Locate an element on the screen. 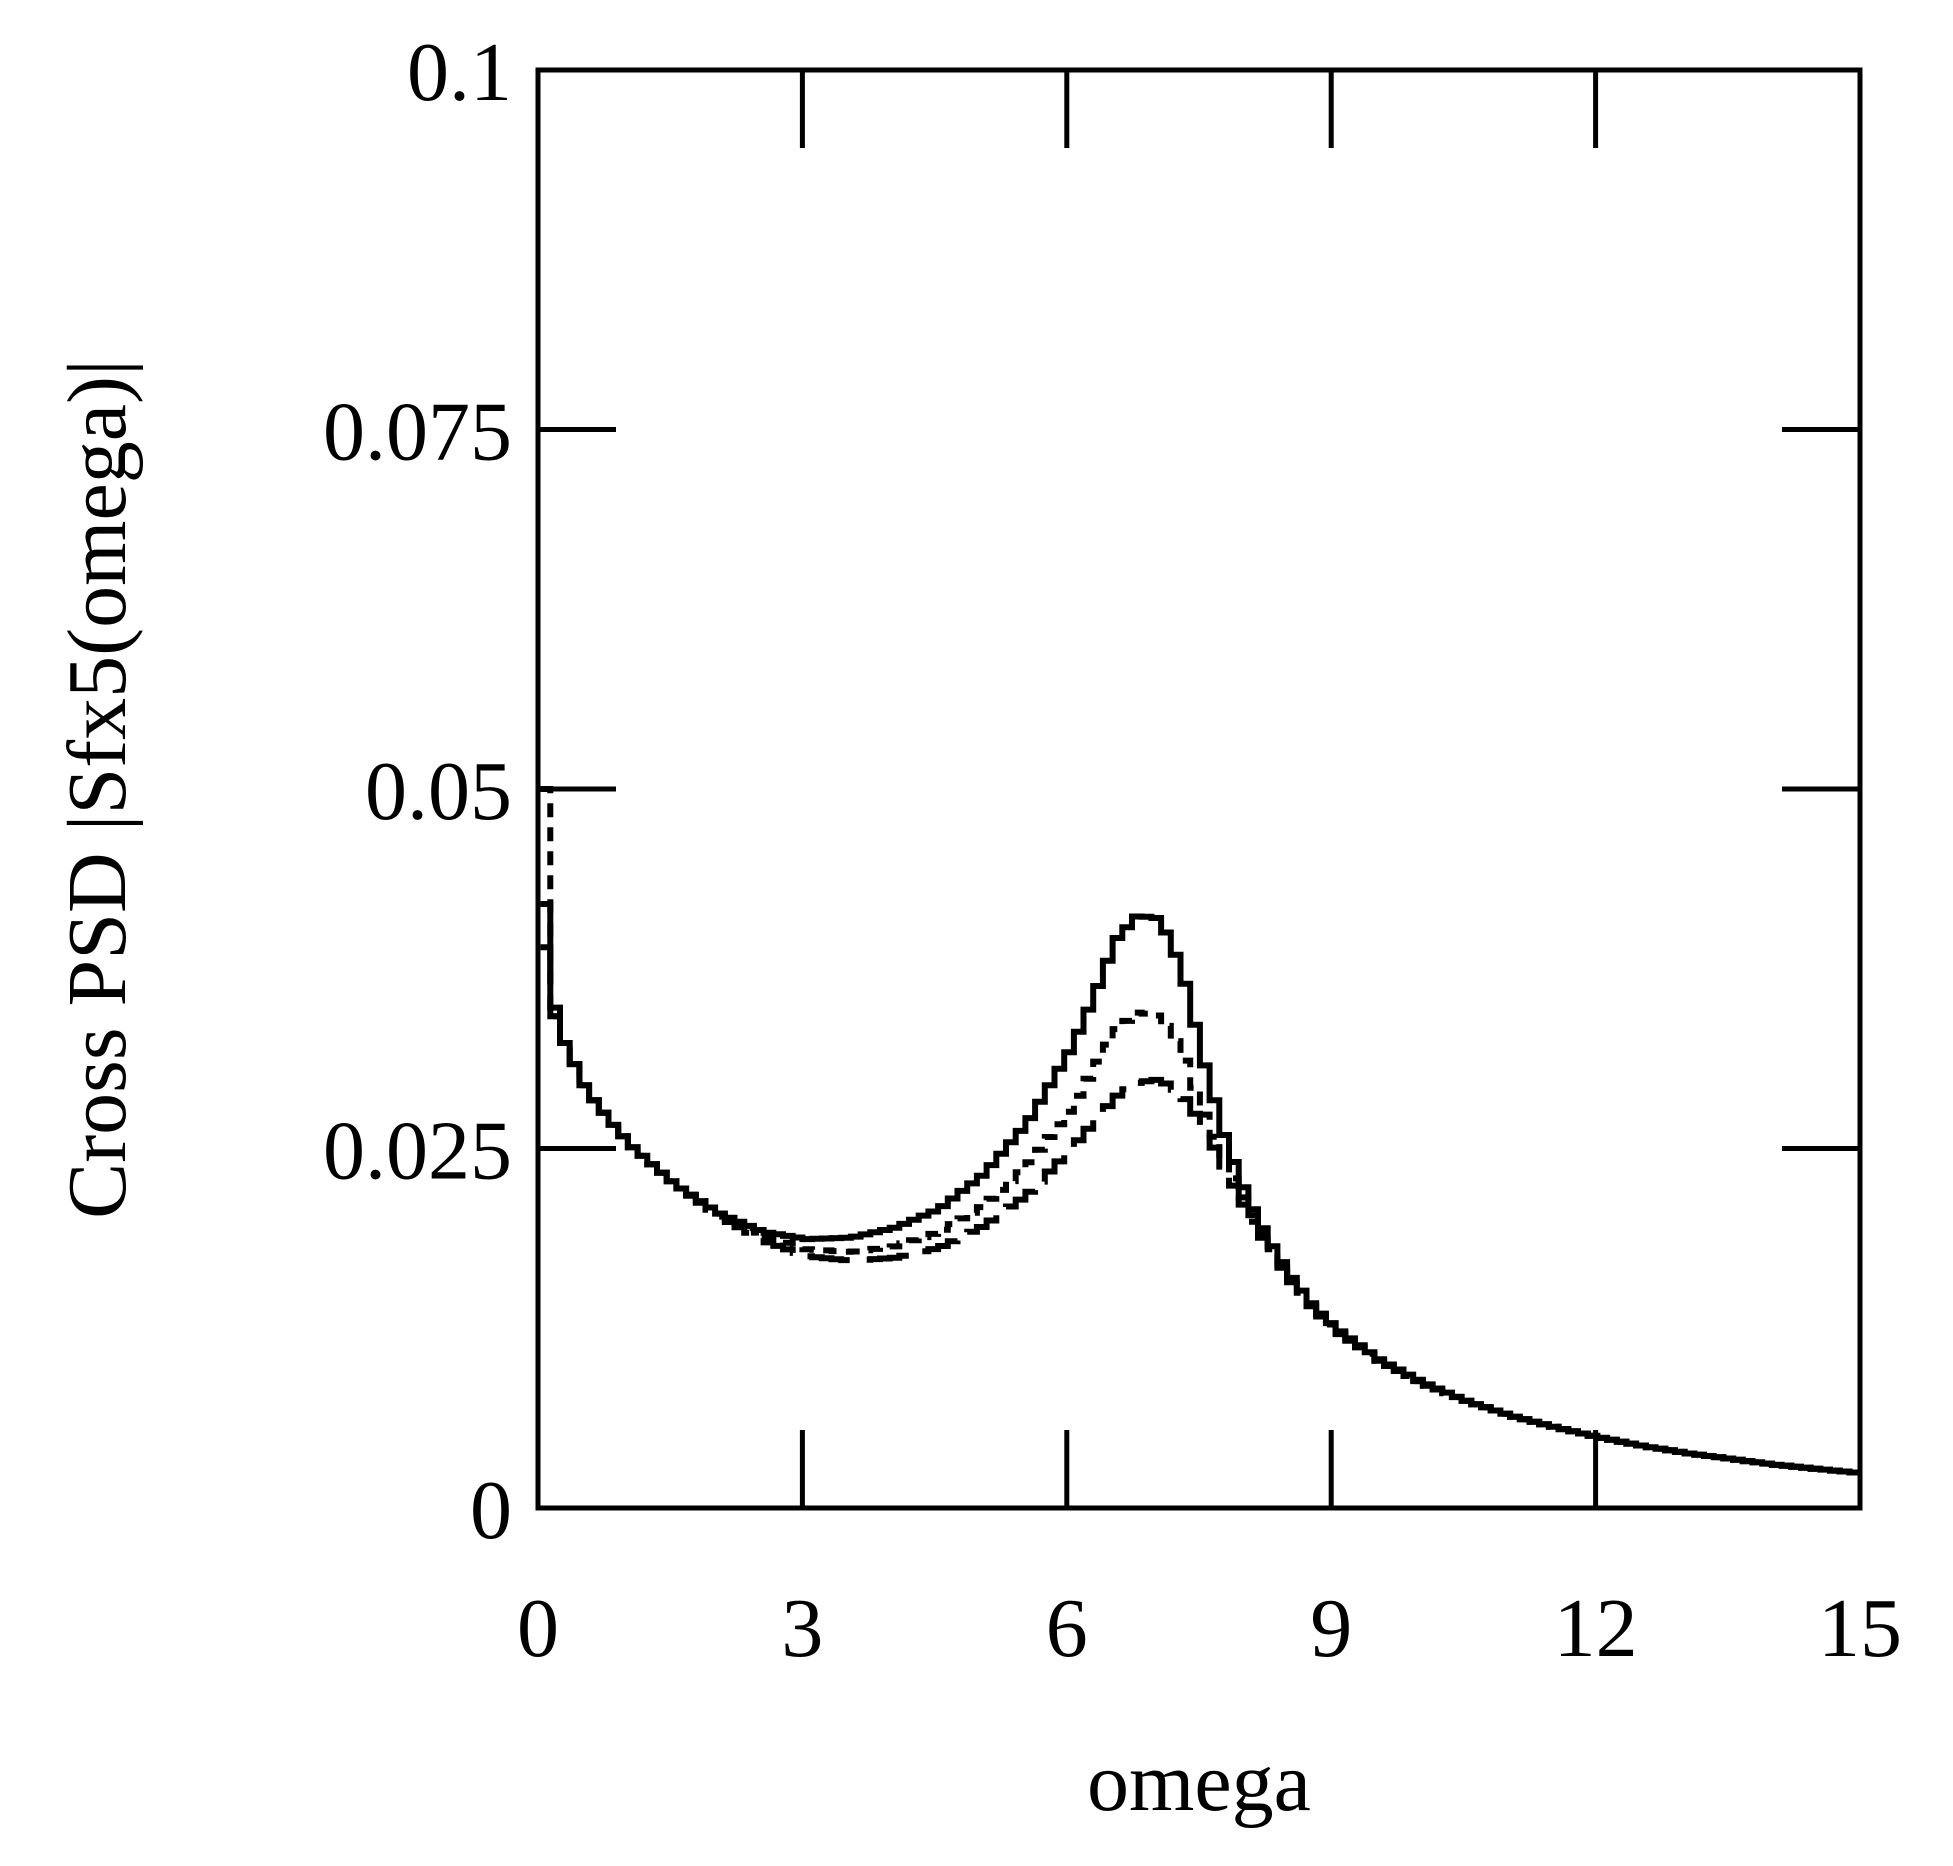 The height and width of the screenshot is (1866, 1953). x-tick-label-5: 15 is located at coordinates (1860, 1628).